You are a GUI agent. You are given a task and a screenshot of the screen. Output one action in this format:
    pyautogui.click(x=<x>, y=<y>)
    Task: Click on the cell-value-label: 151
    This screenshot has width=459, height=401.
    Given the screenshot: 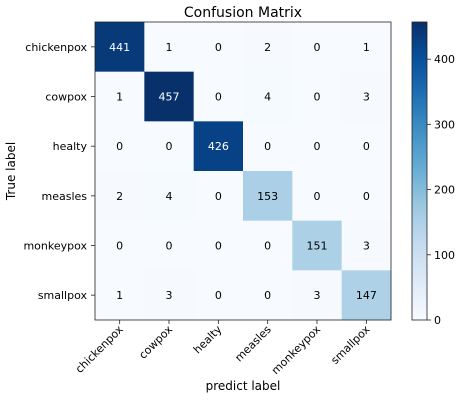 What is the action you would take?
    pyautogui.click(x=317, y=246)
    